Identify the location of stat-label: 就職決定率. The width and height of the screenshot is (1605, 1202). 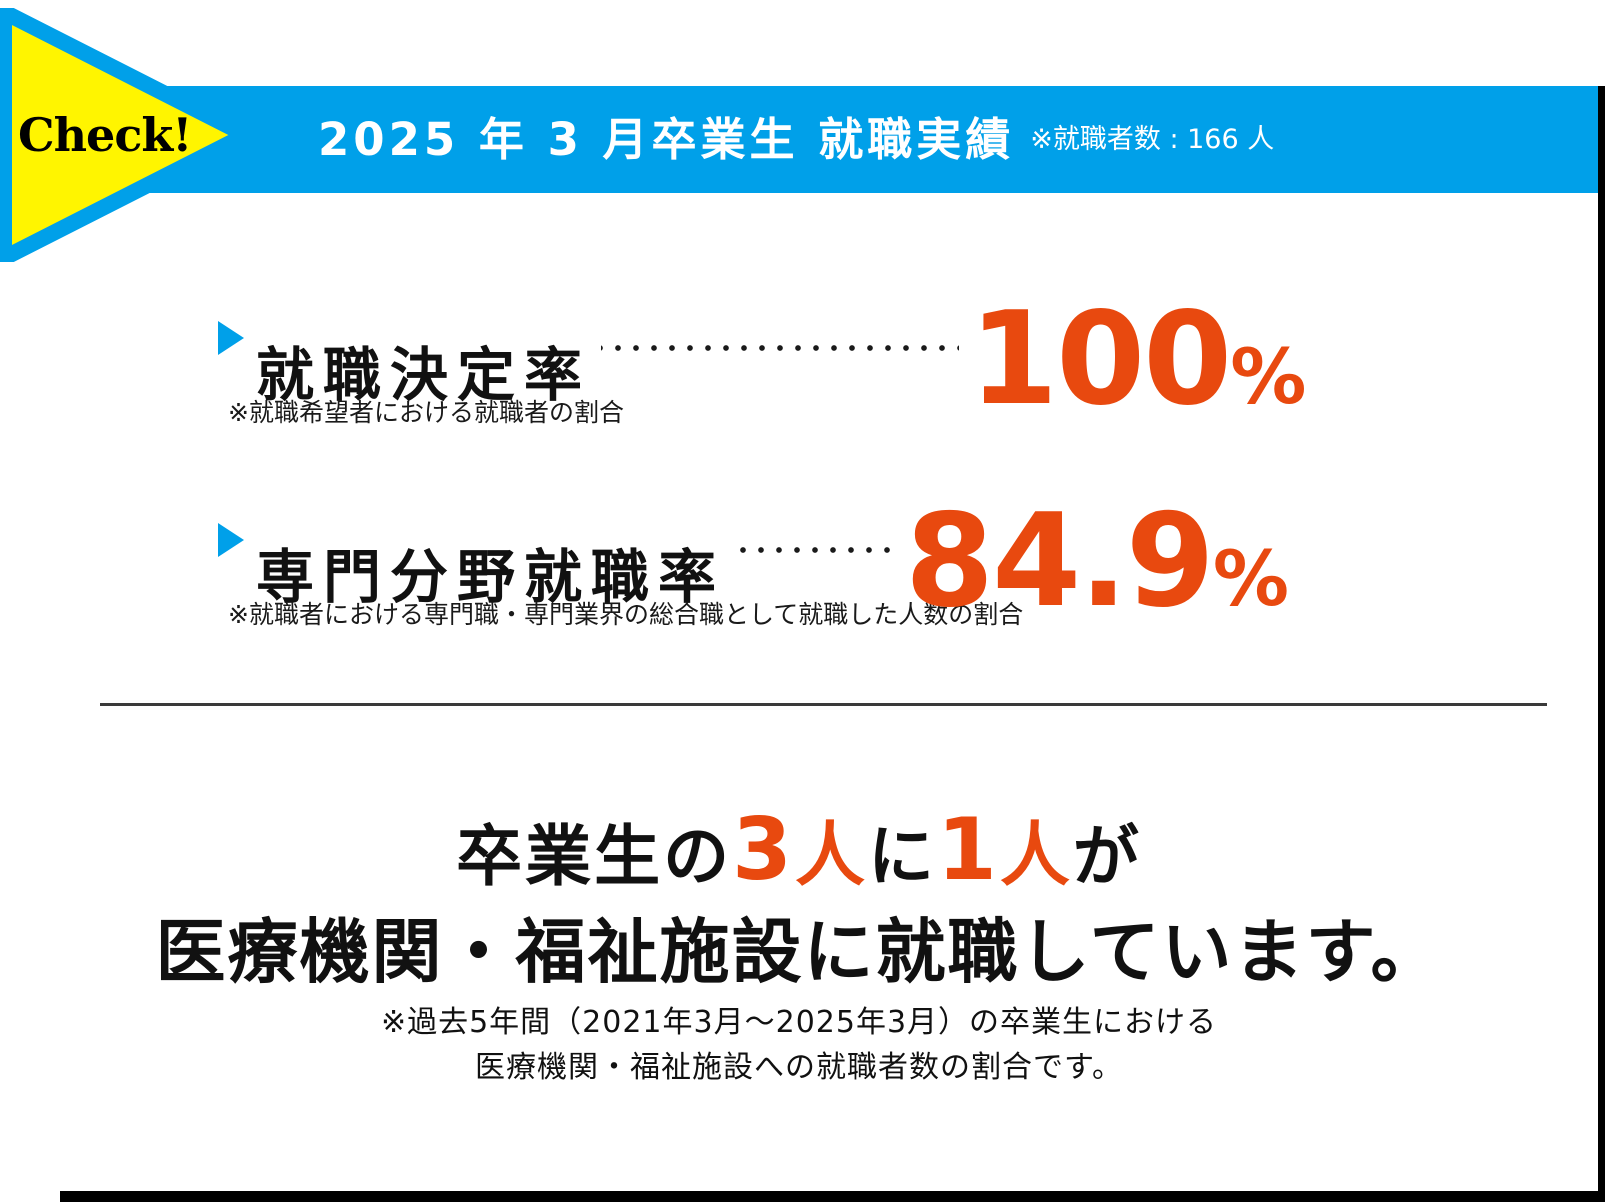
(424, 375).